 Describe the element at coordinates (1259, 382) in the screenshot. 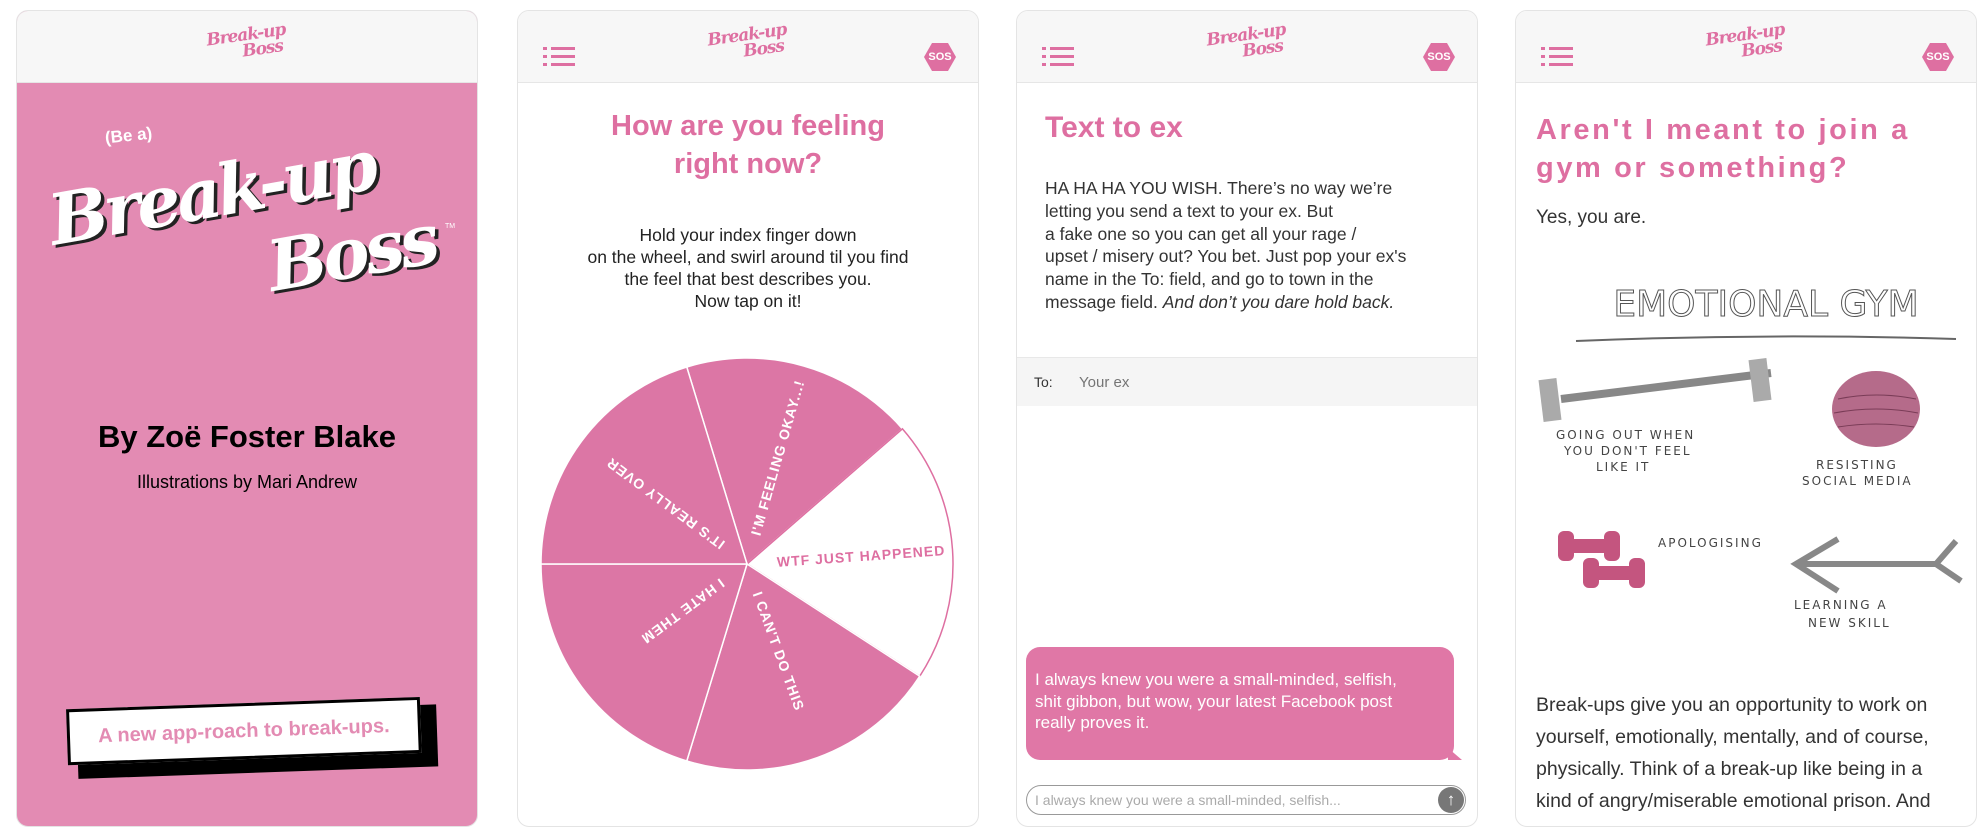

I see `to-input` at that location.